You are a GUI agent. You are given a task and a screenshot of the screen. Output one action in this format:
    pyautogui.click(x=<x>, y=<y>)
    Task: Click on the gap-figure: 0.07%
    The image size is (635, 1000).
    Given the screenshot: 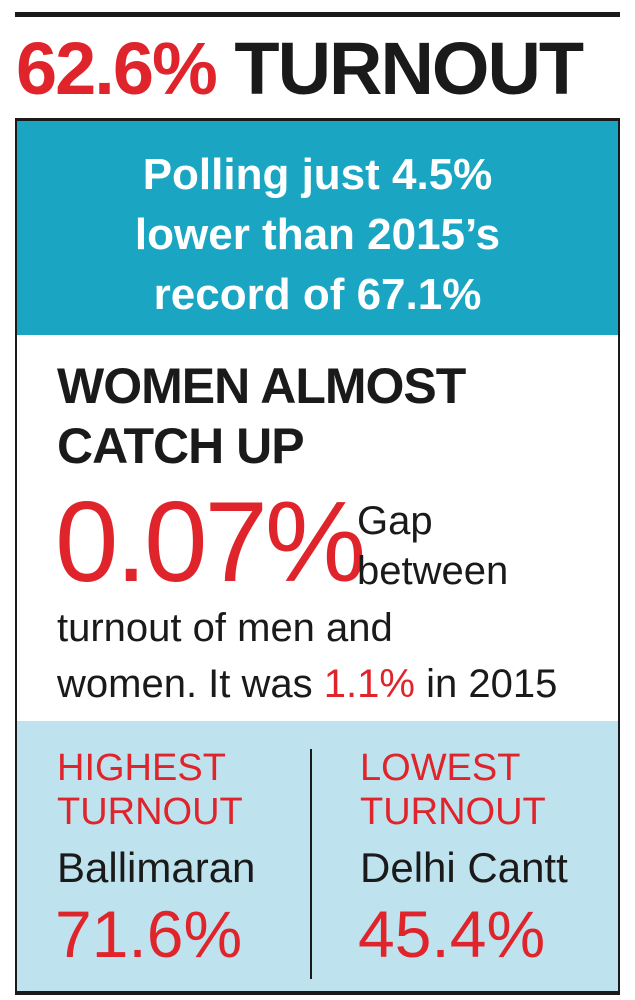 What is the action you would take?
    pyautogui.click(x=210, y=542)
    